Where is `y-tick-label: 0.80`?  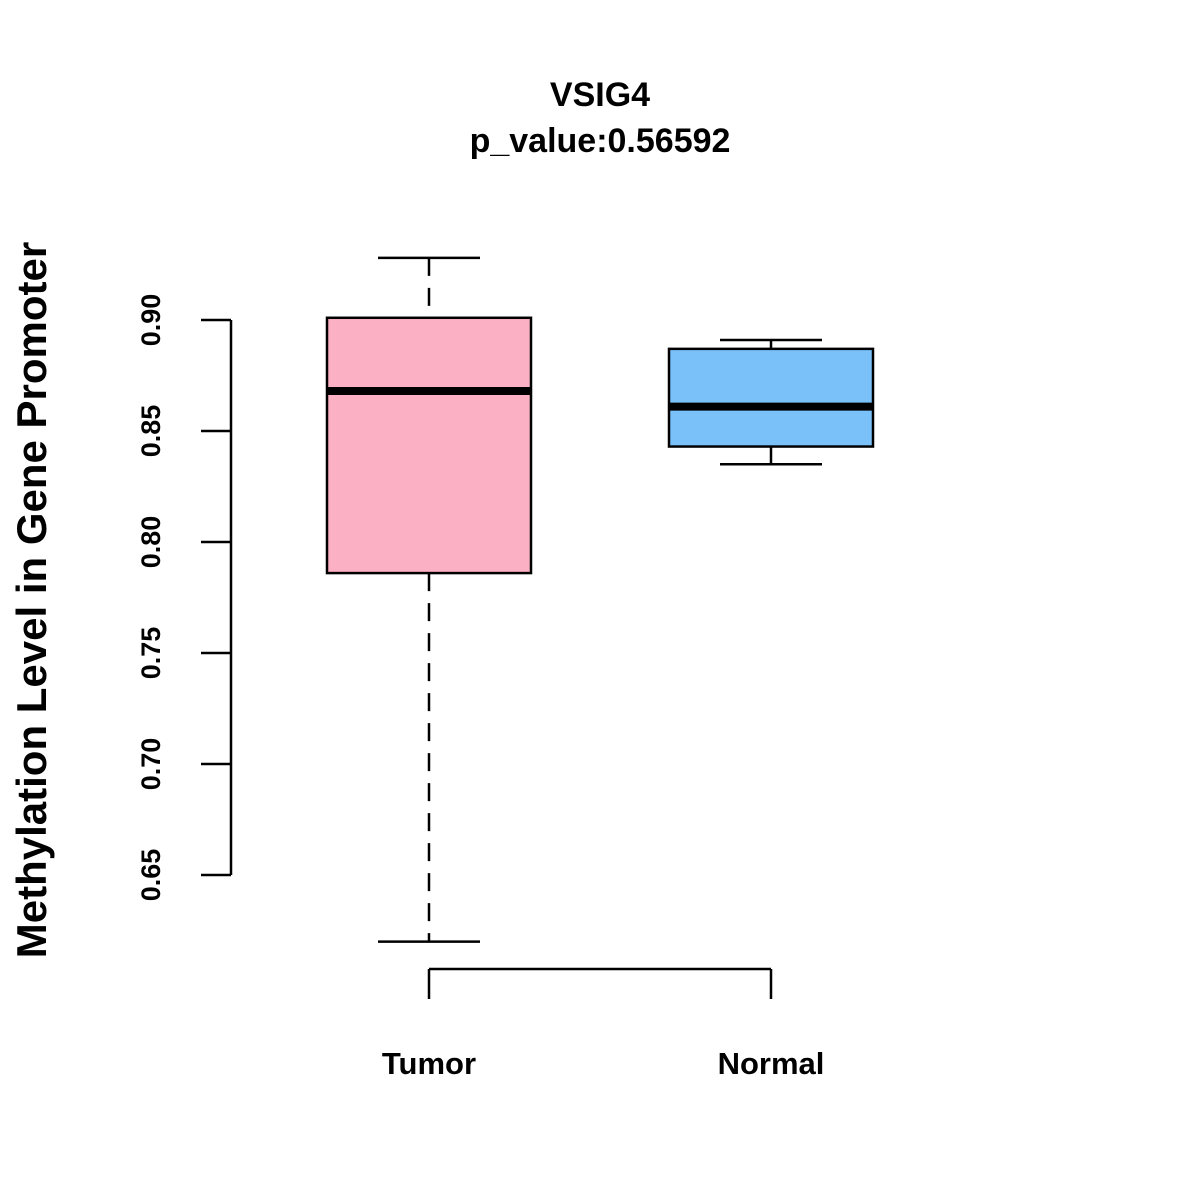
y-tick-label: 0.80 is located at coordinates (151, 542).